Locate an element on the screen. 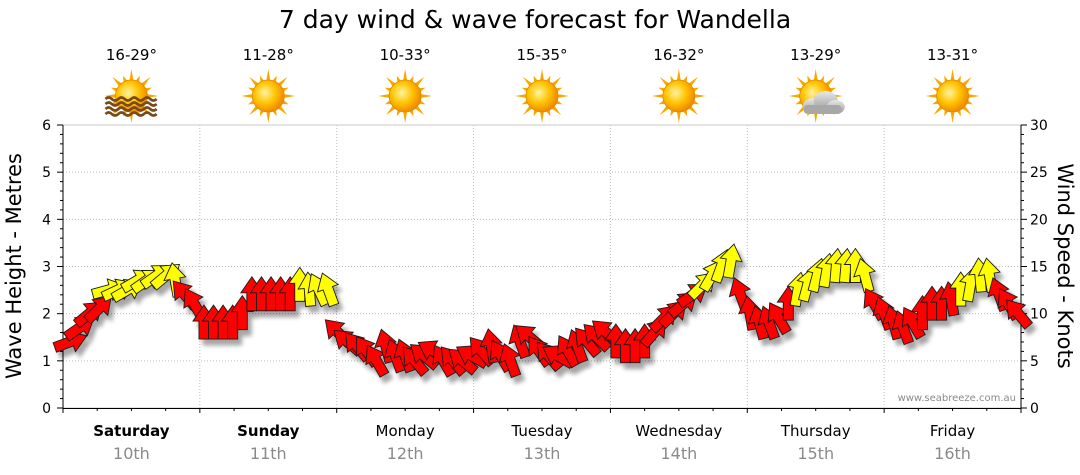 The width and height of the screenshot is (1080, 475). left-tick-label: 0 is located at coordinates (46, 409).